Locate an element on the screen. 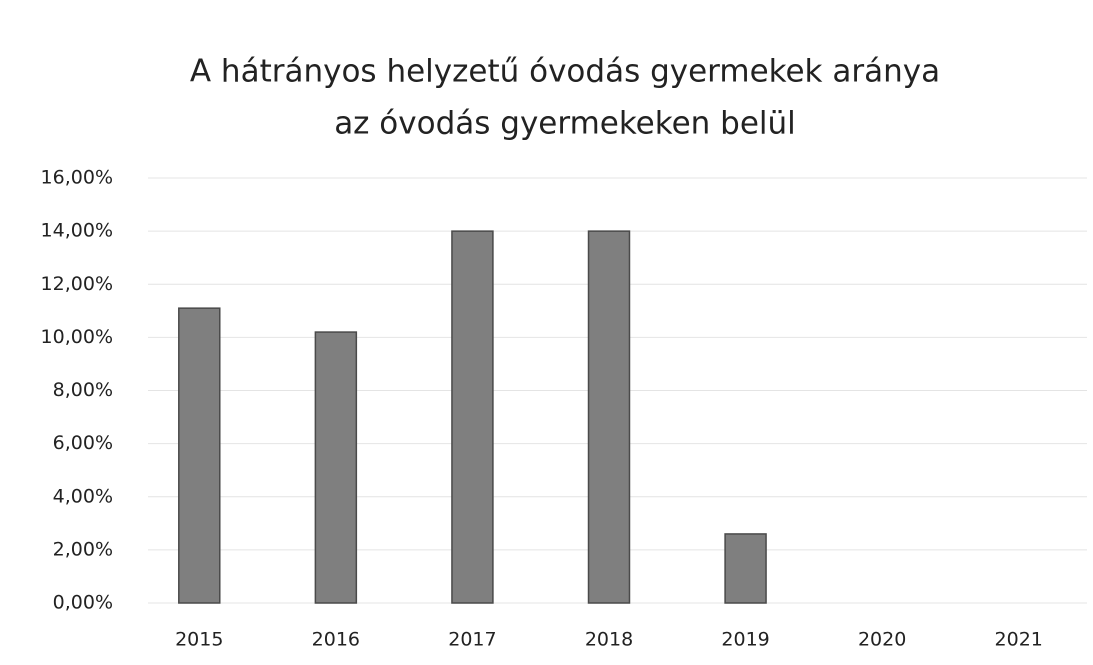  y-tick-label: 12,00% is located at coordinates (77, 284).